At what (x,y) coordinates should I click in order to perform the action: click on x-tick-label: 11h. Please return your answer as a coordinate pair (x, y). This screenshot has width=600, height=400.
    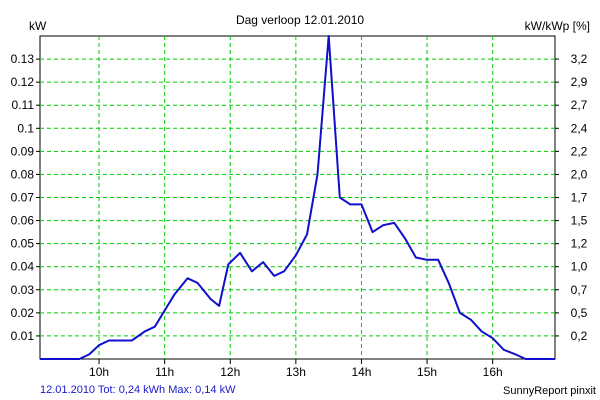
    Looking at the image, I should click on (164, 372).